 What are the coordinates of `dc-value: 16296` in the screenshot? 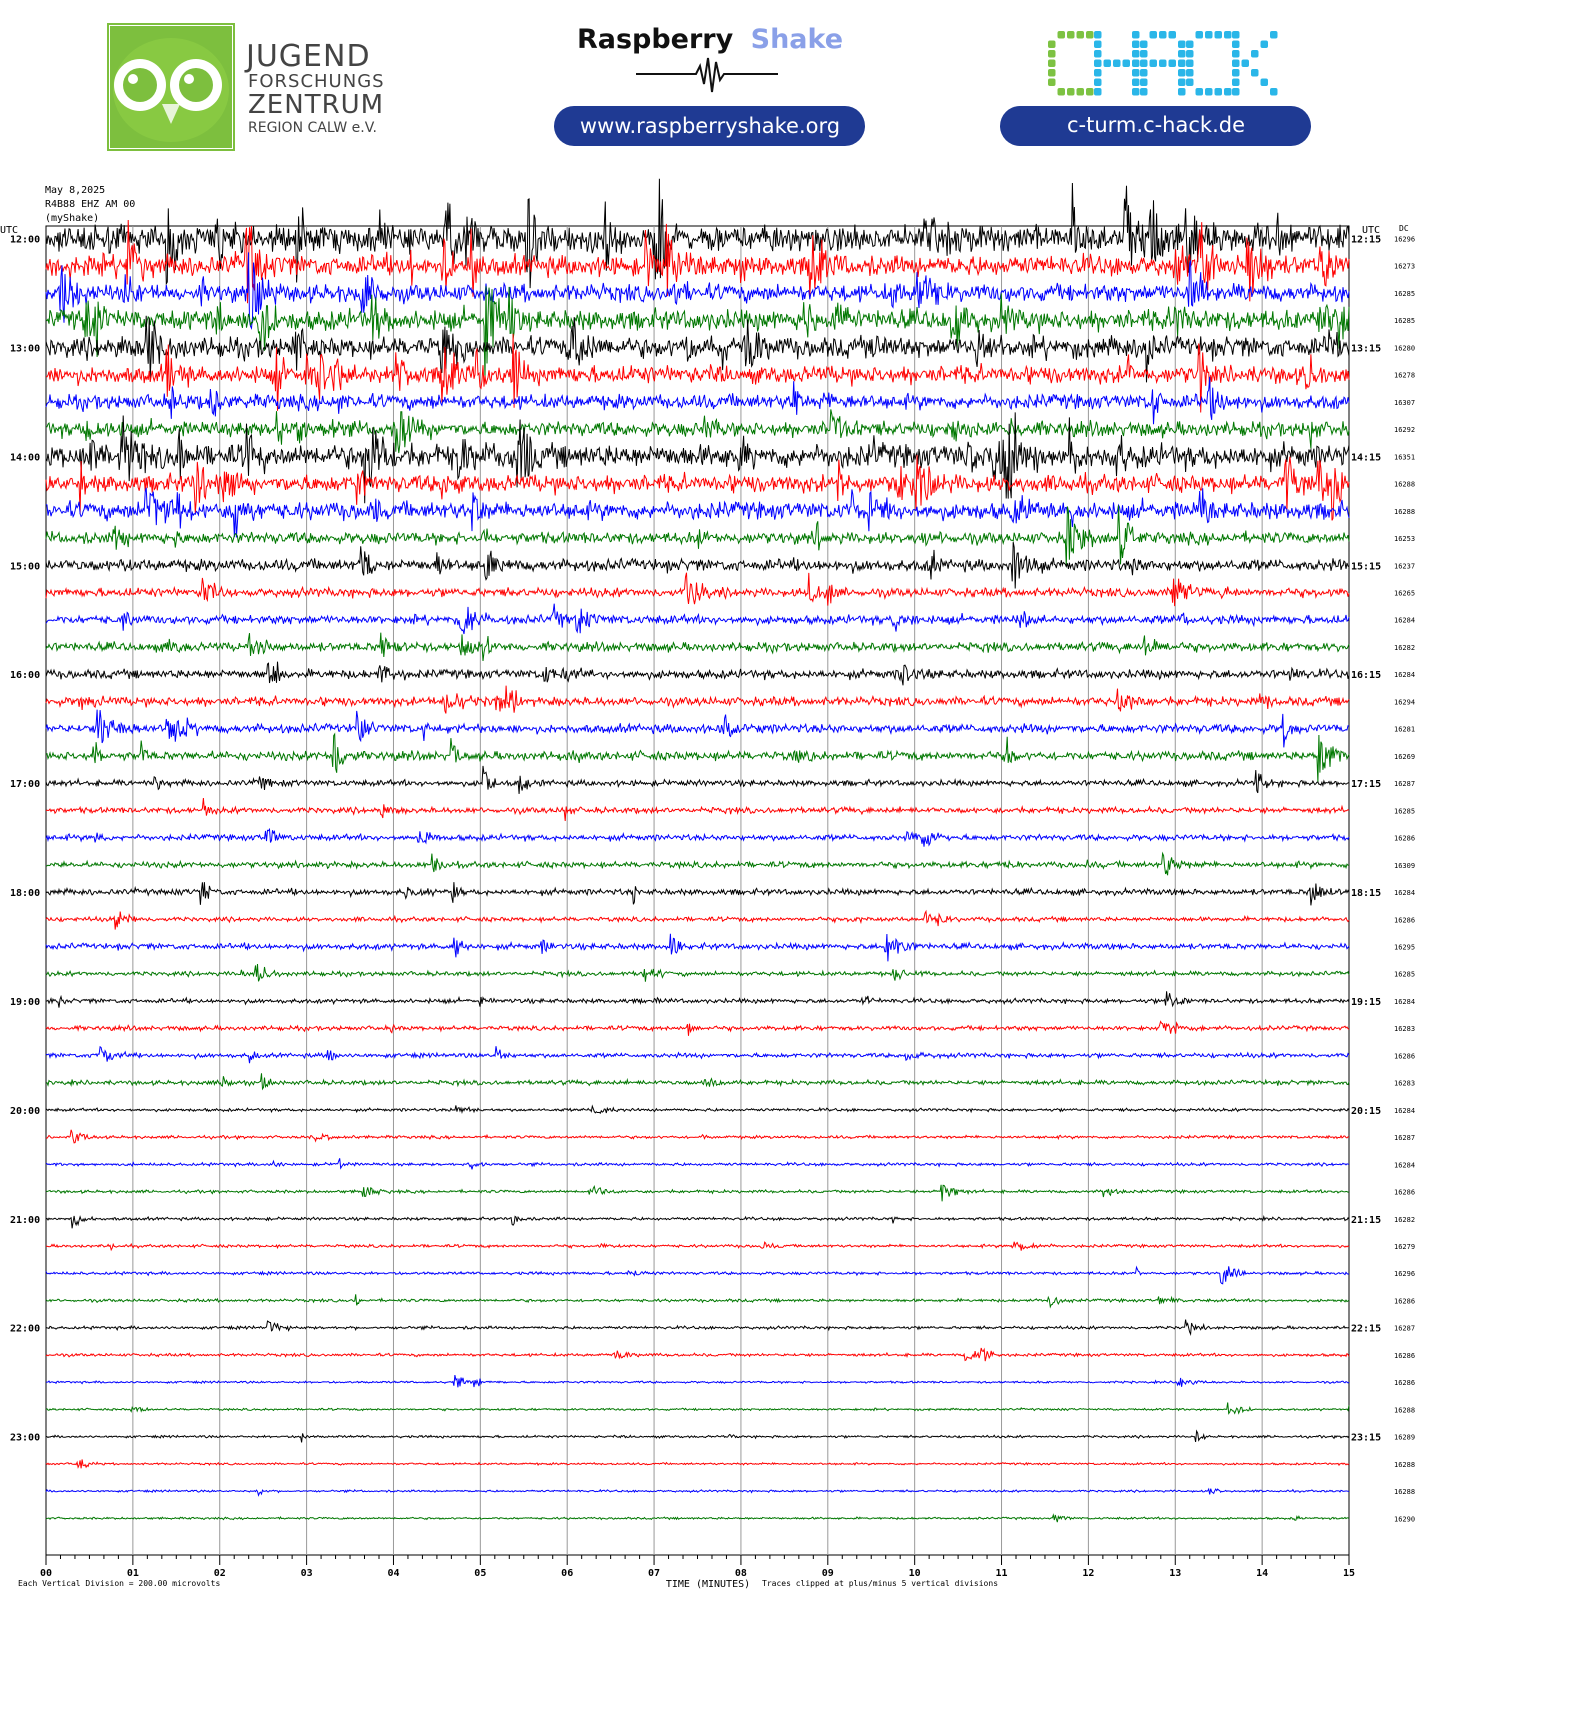 It's located at (1404, 240).